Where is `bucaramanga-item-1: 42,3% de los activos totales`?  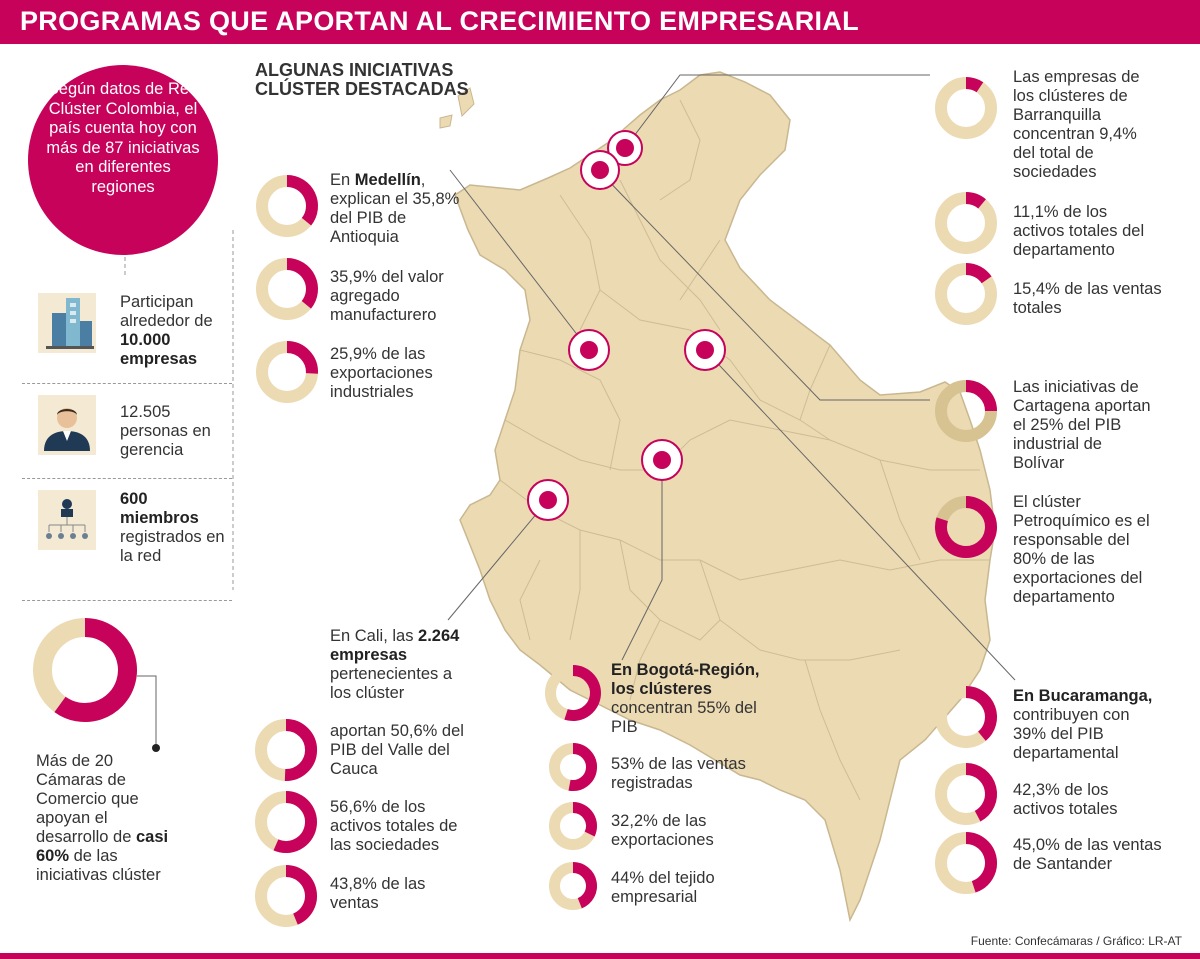 bucaramanga-item-1: 42,3% de los activos totales is located at coordinates (1065, 799).